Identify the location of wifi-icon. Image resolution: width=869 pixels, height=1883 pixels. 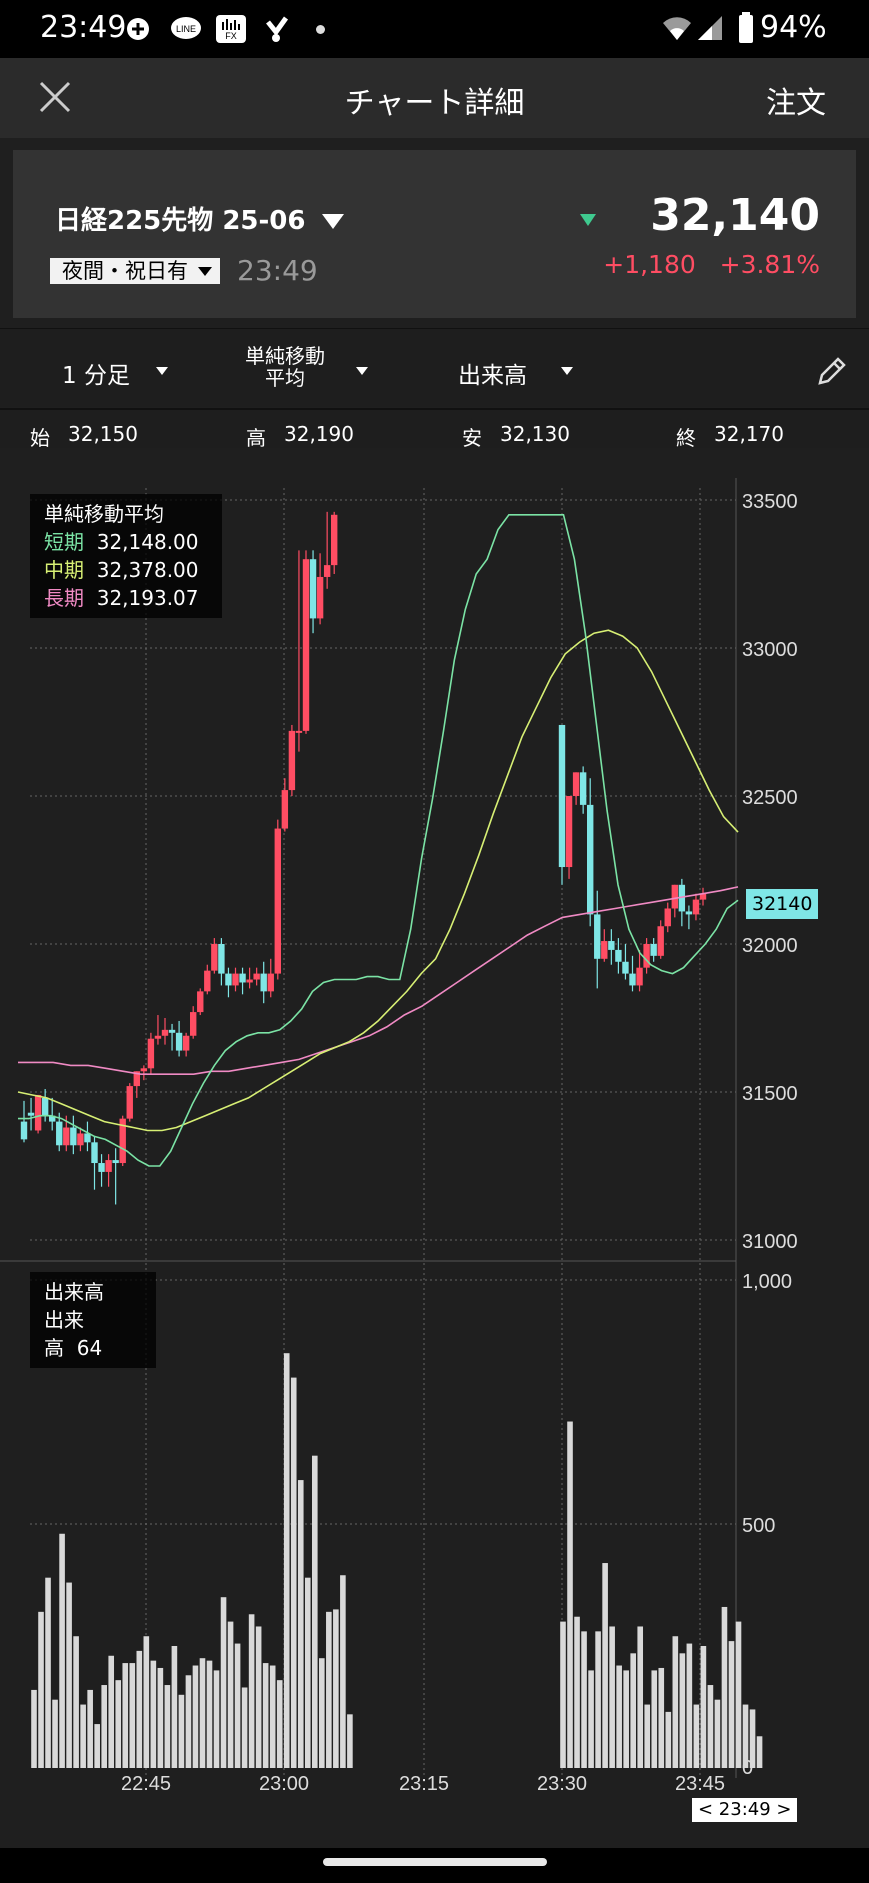
(677, 30).